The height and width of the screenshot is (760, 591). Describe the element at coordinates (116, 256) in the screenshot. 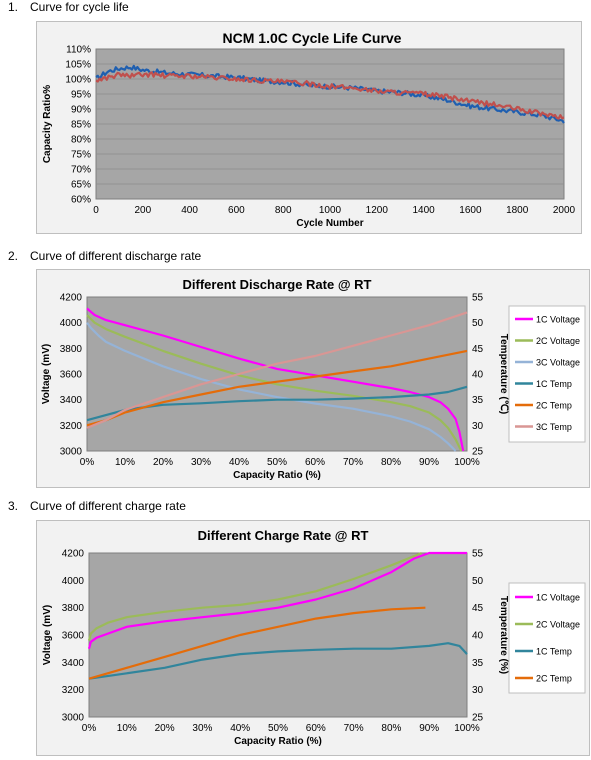

I see `section-title: Curve of different discharge rate` at that location.